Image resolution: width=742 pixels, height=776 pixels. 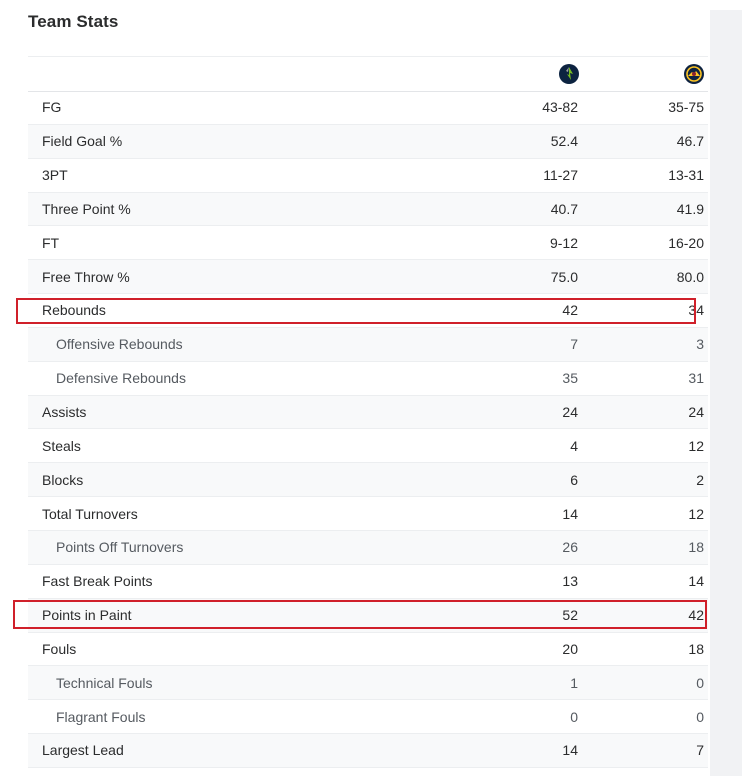 What do you see at coordinates (368, 615) in the screenshot?
I see `stat-row: Points in Paint 52 42` at bounding box center [368, 615].